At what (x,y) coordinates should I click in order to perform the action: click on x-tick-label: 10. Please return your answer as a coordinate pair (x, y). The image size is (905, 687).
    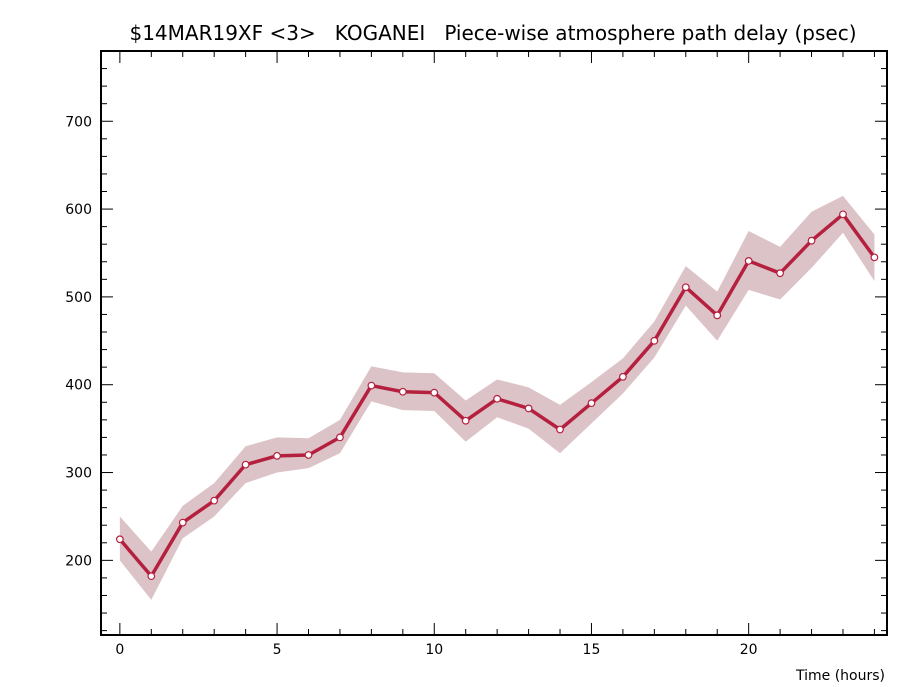
    Looking at the image, I should click on (434, 650).